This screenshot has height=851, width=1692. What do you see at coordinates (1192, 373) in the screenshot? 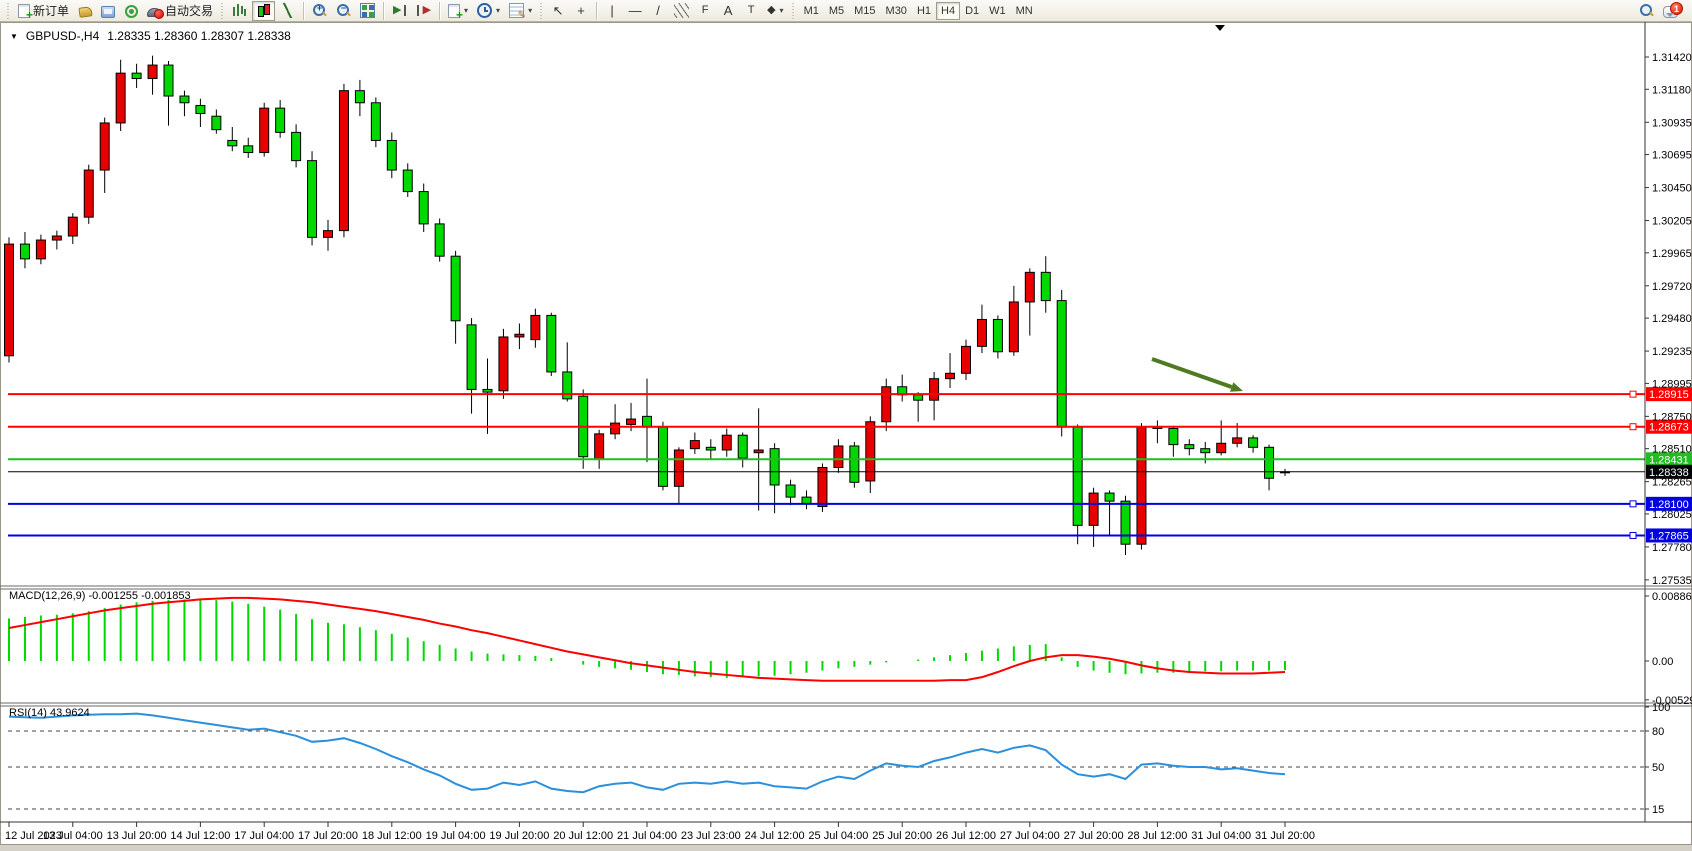
I see `trend-arrow-annotation` at bounding box center [1192, 373].